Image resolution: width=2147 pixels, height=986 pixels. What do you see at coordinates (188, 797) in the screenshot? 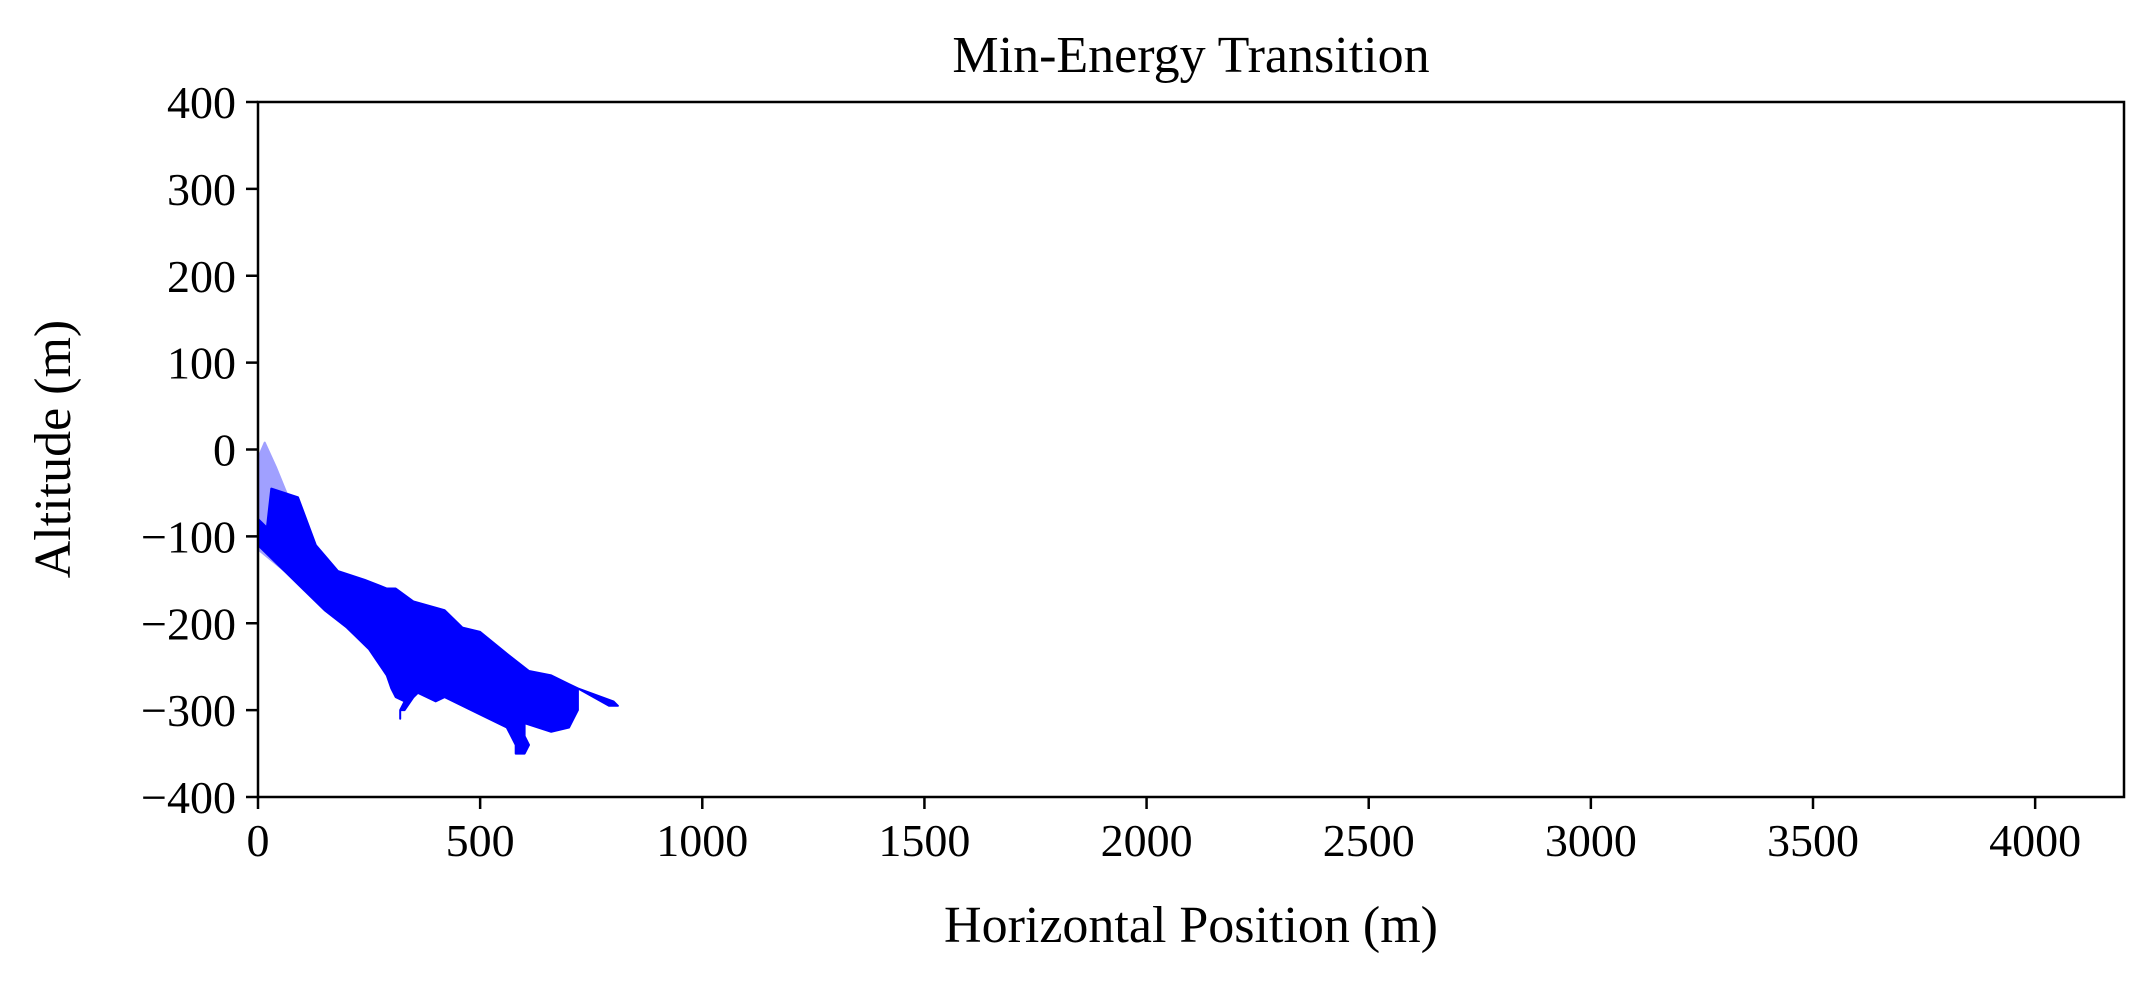
I see `y-tick-label: −400` at bounding box center [188, 797].